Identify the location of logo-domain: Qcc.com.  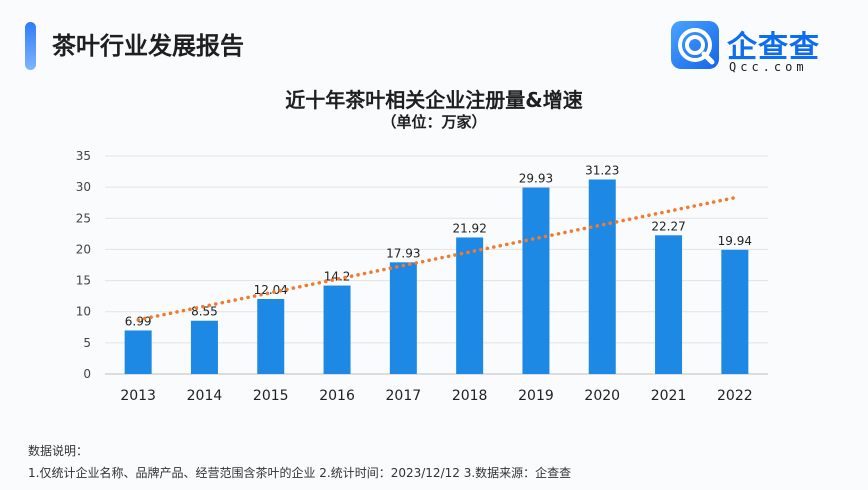
(768, 67).